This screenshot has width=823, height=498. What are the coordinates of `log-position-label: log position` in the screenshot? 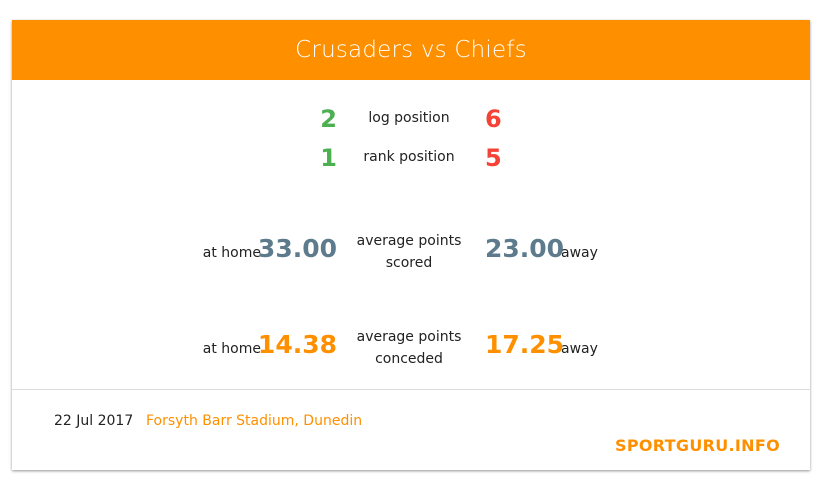 It's located at (409, 118).